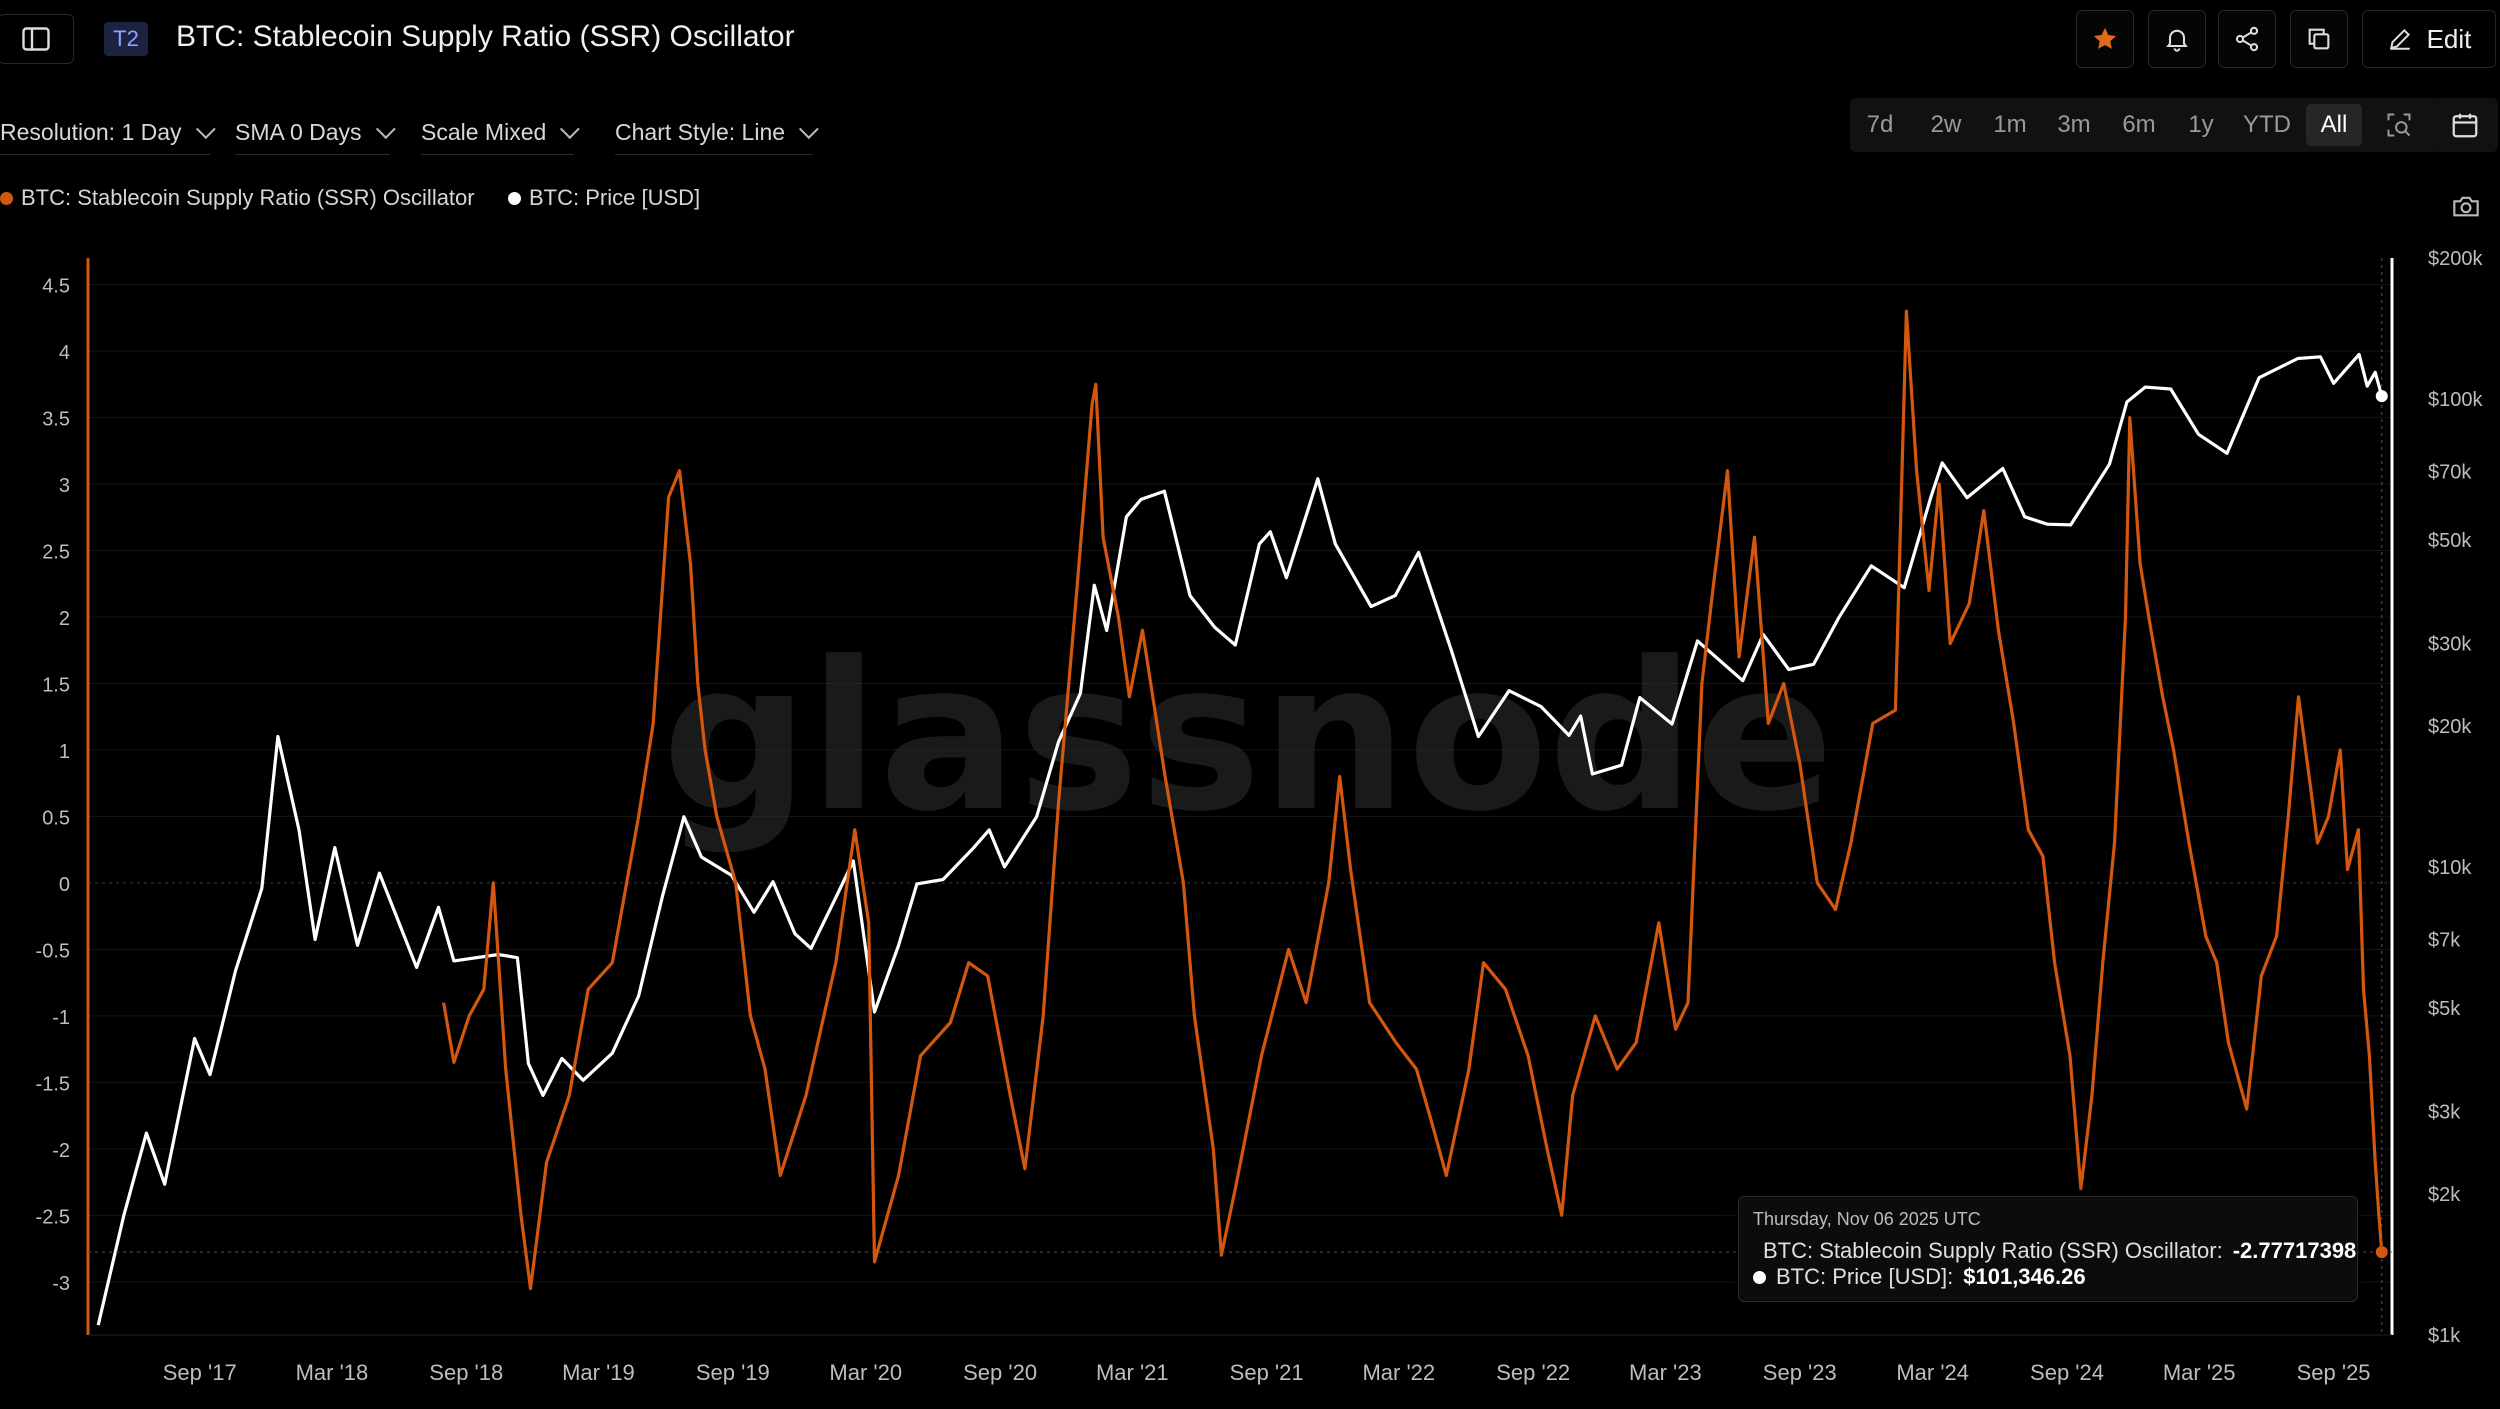 Image resolution: width=2500 pixels, height=1409 pixels. I want to click on camera-icon, so click(2466, 206).